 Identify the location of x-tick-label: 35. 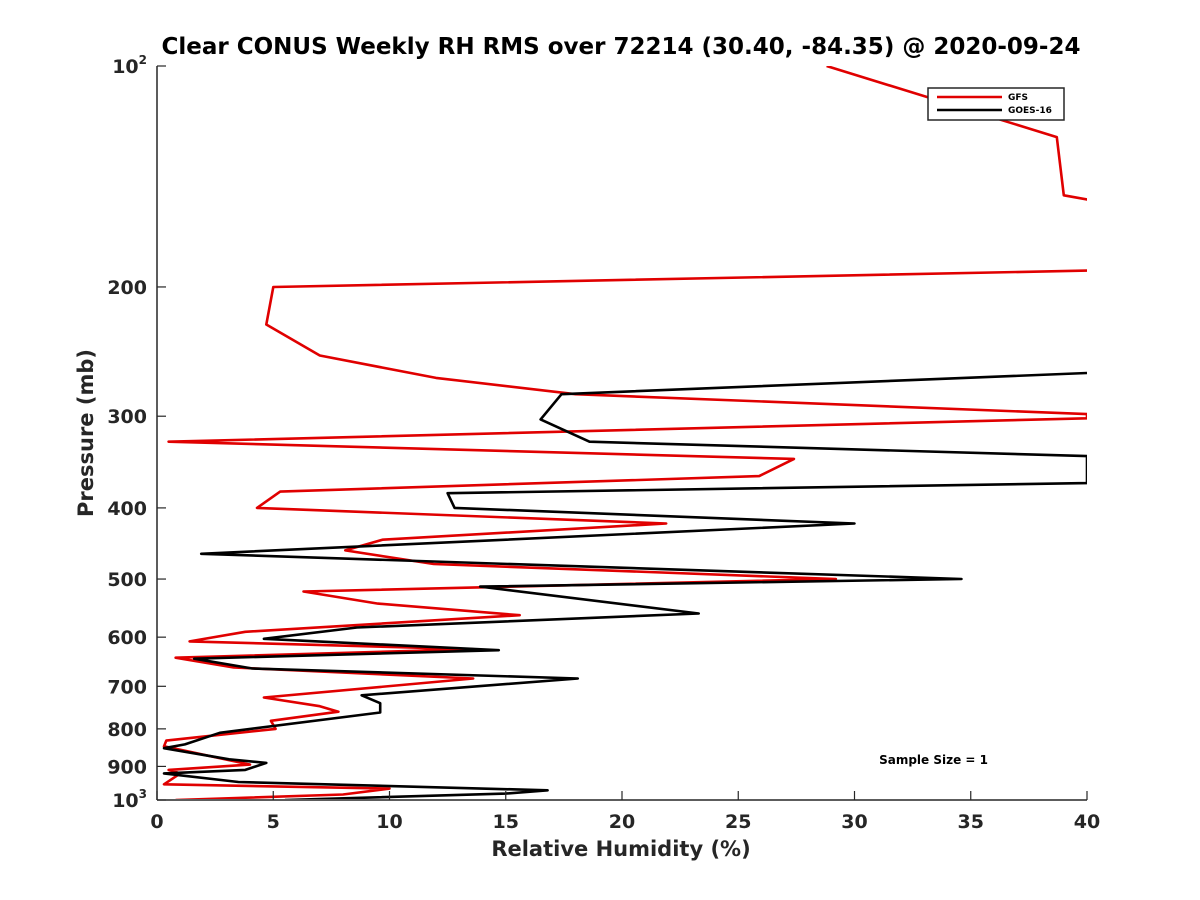
(971, 822).